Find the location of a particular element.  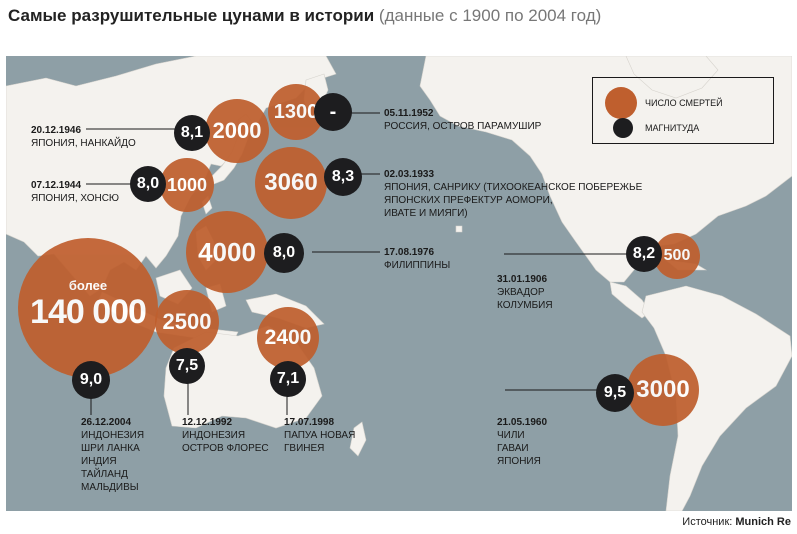

label-1944: 07.12.1944 ЯПОНИЯ, ХОНСЮ is located at coordinates (75, 192).